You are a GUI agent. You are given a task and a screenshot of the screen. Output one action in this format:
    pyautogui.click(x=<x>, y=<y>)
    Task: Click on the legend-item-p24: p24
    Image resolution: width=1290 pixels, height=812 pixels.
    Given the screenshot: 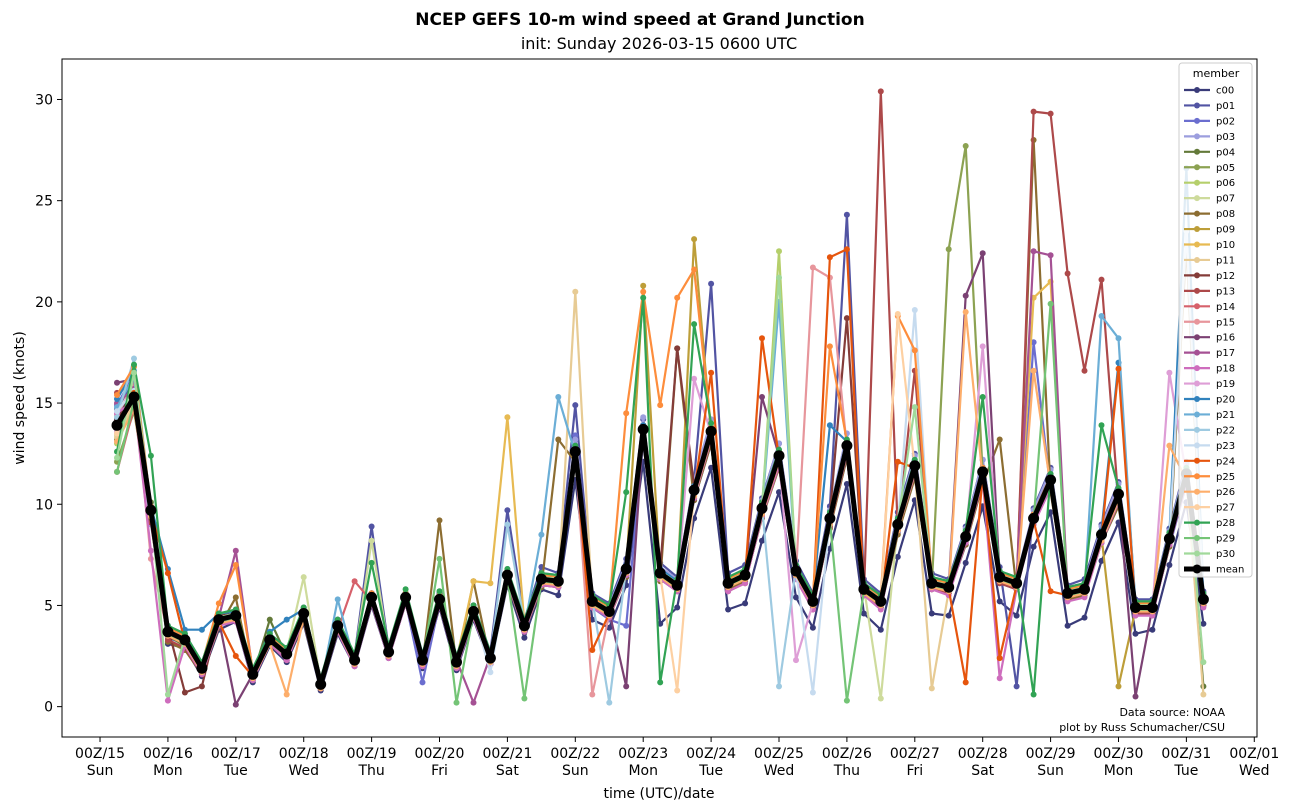 What is the action you would take?
    pyautogui.click(x=1209, y=461)
    